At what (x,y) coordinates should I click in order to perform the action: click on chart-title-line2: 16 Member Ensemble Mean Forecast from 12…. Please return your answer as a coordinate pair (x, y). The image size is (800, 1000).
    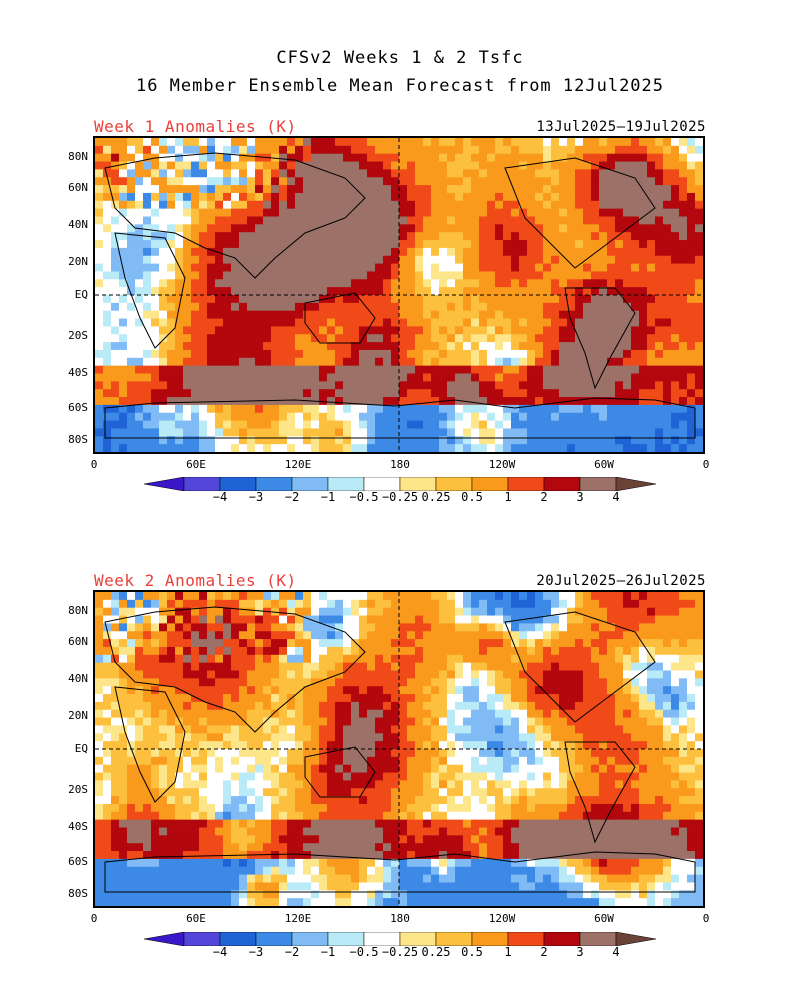
    Looking at the image, I should click on (400, 86).